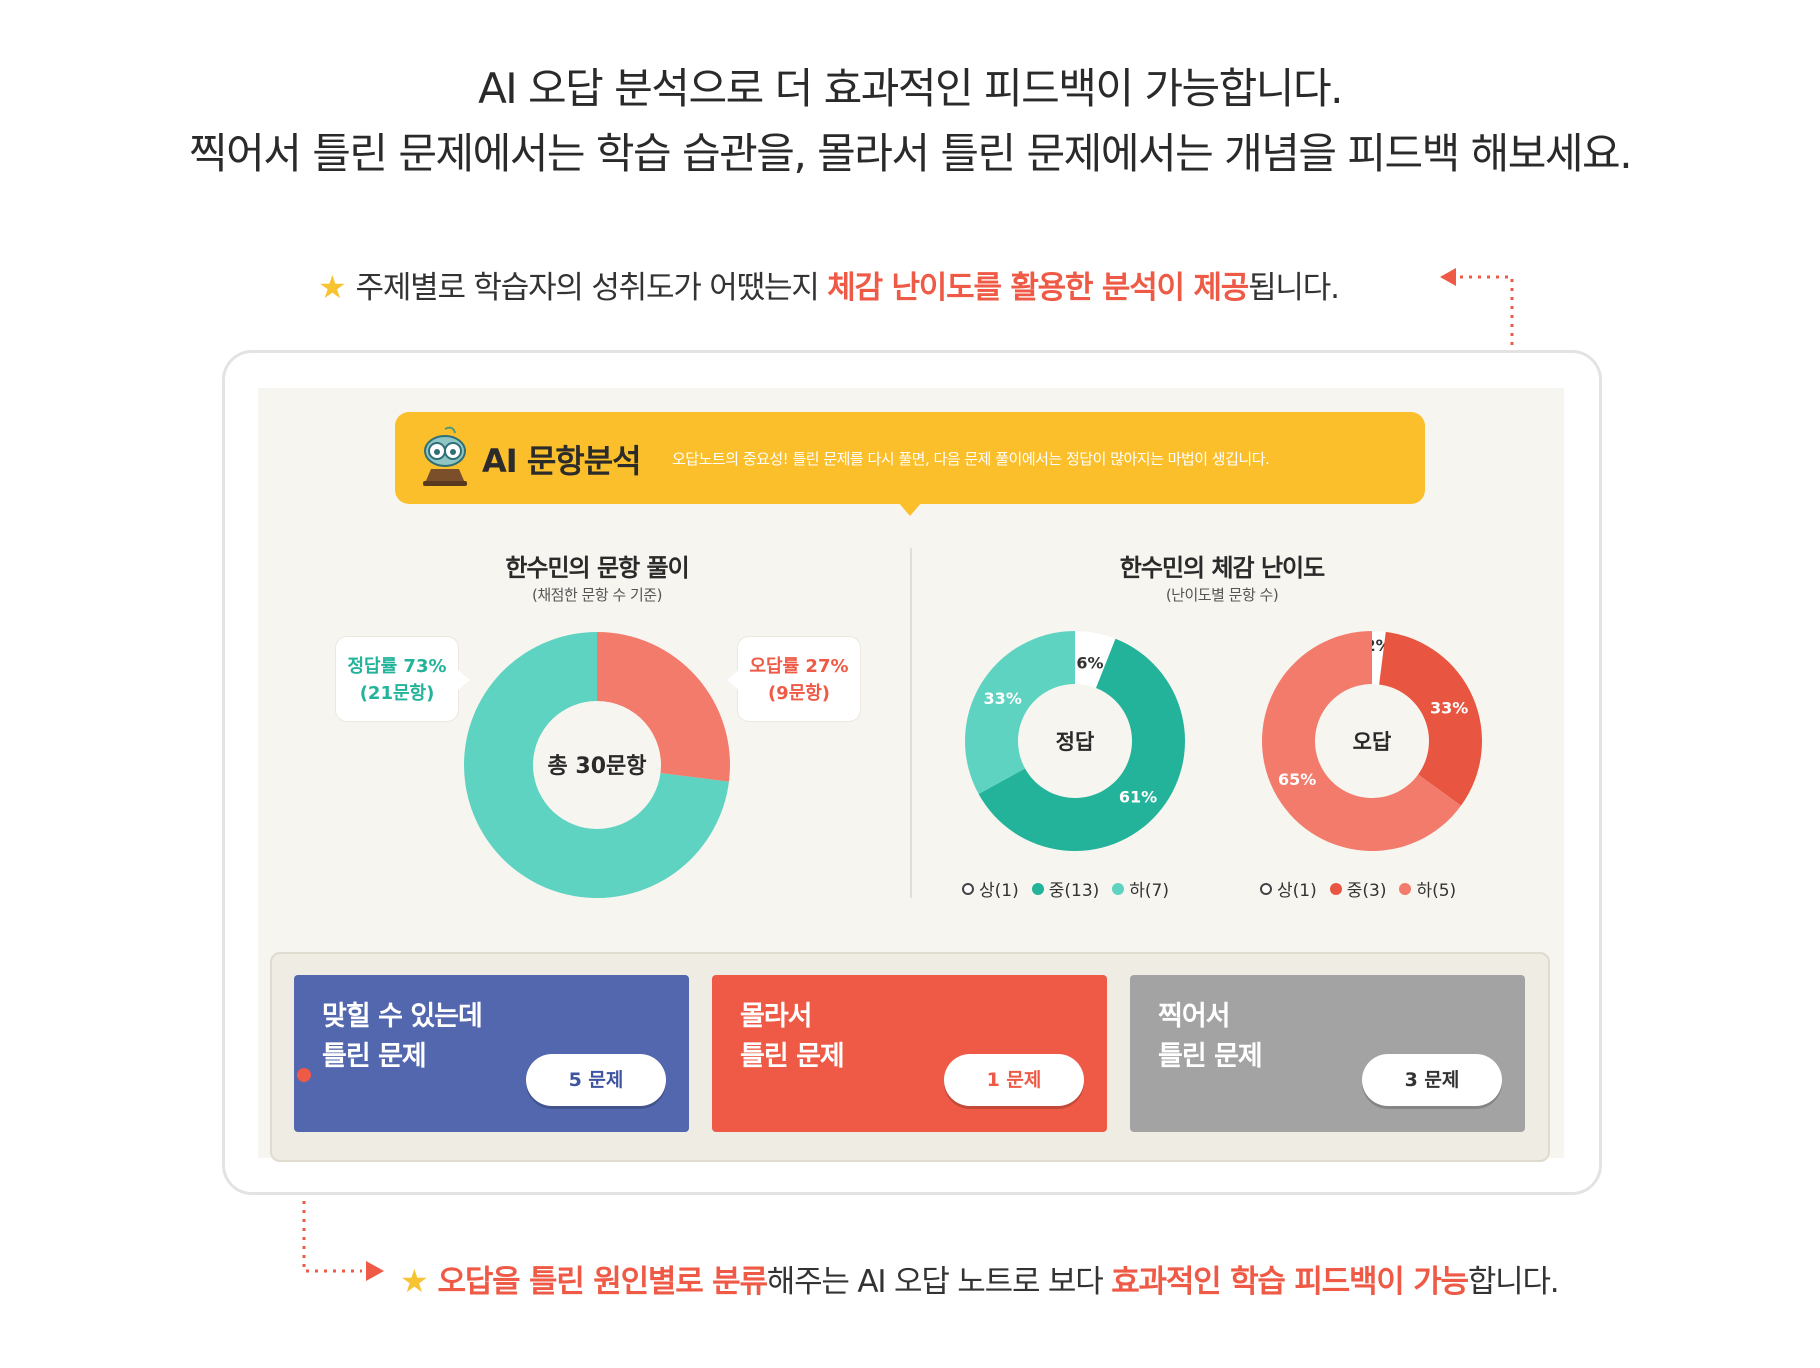 The image size is (1820, 1368). What do you see at coordinates (799, 693) in the screenshot?
I see `wrong-count-label: (9문항)` at bounding box center [799, 693].